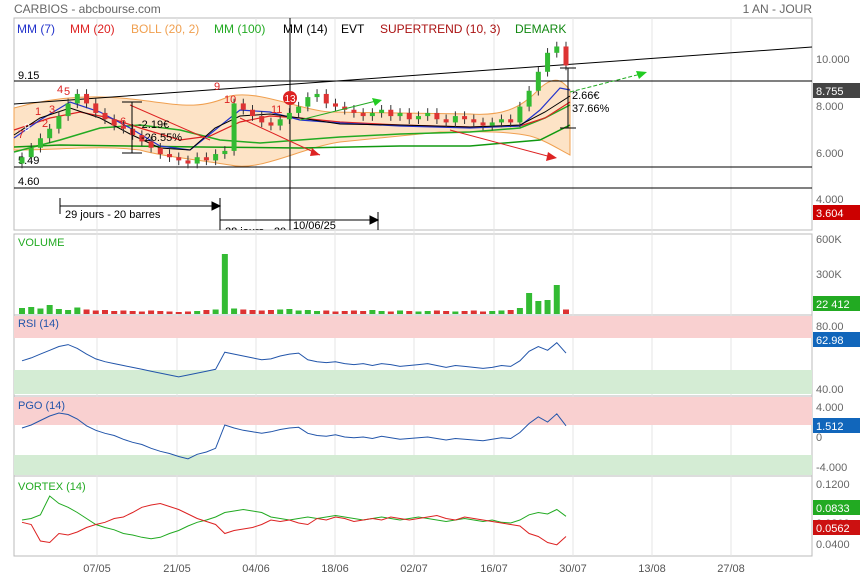 This screenshot has height=579, width=860. I want to click on measure-right-change: 2.66€, so click(586, 96).